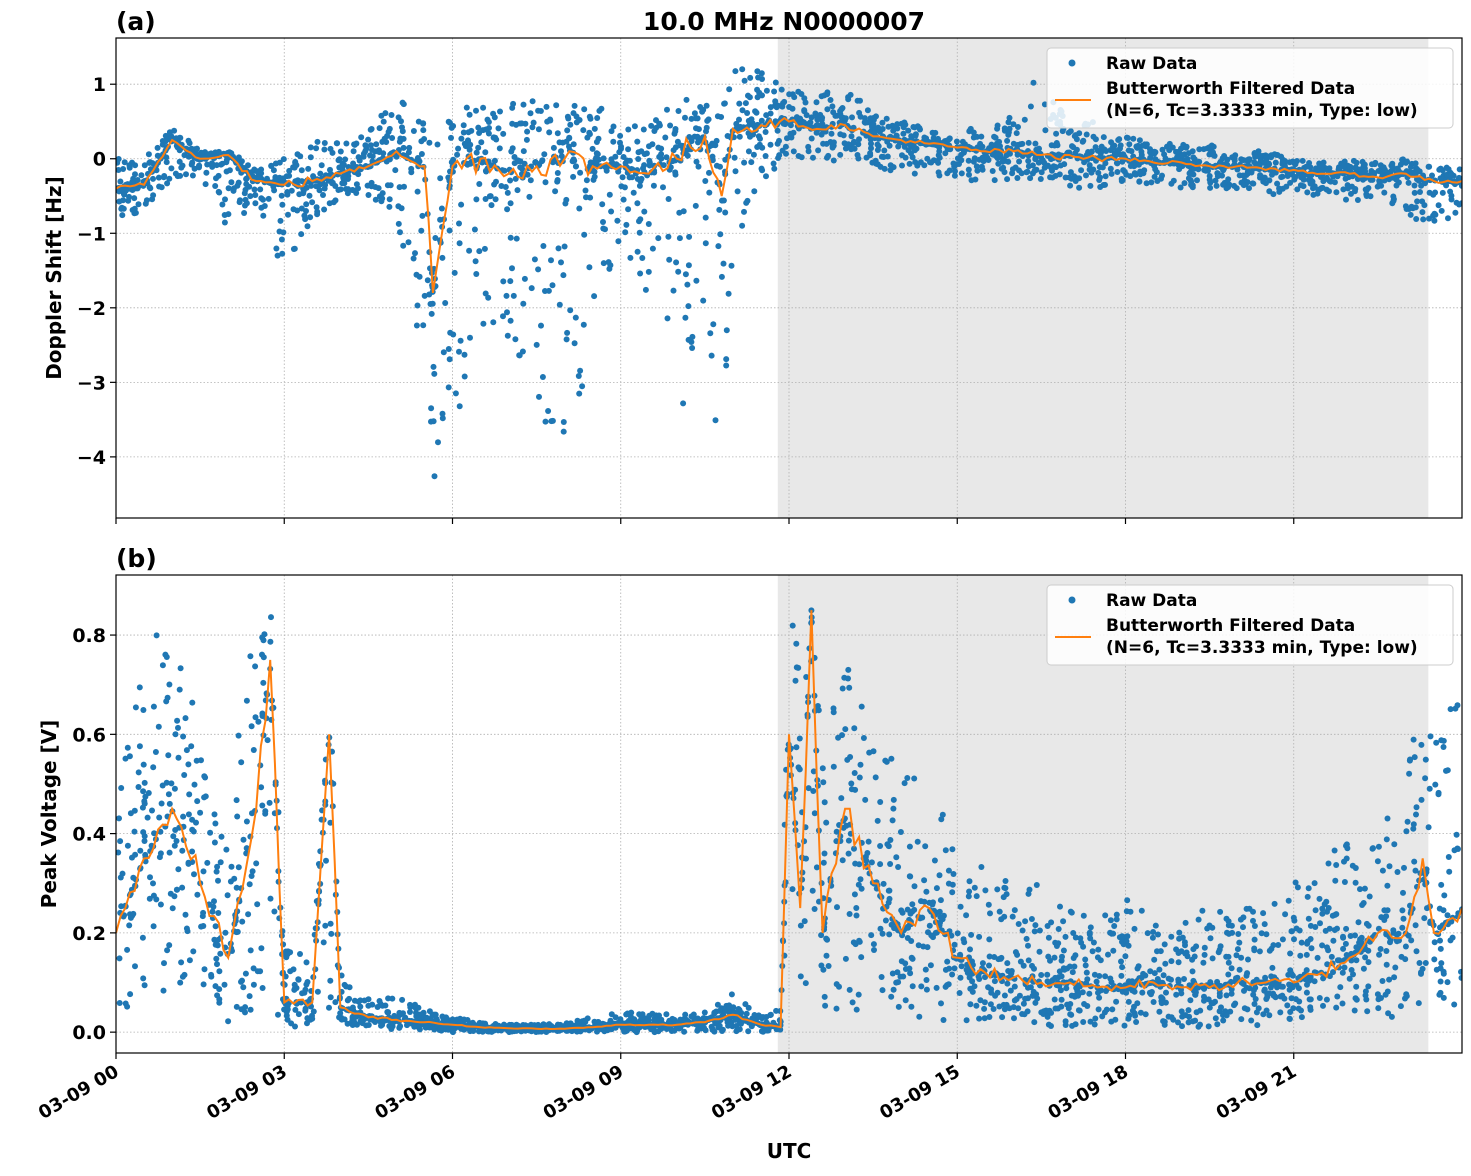  Describe the element at coordinates (1262, 111) in the screenshot. I see `legend-filtered-params: (N=6, Tc=3.3333 min, Type: low)` at that location.